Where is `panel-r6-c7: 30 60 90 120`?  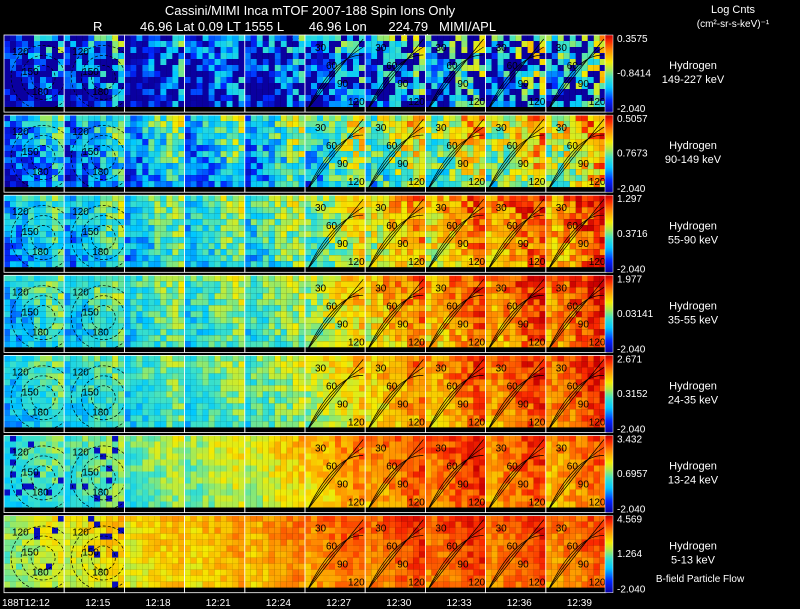
panel-r6-c7: 30 60 90 120 is located at coordinates (395, 474).